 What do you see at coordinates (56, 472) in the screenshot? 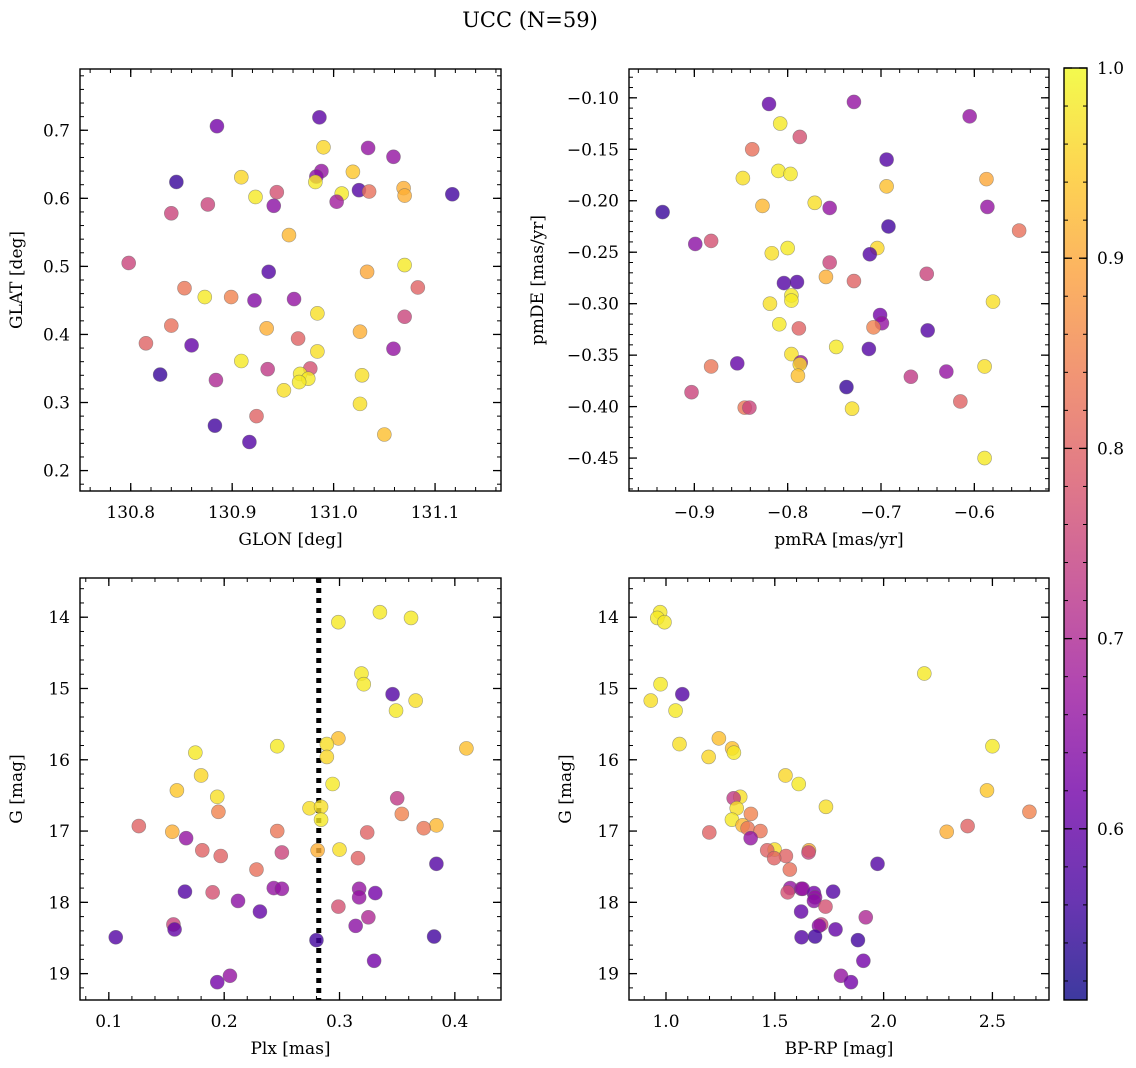
I see `y-tick-label: 0.2` at bounding box center [56, 472].